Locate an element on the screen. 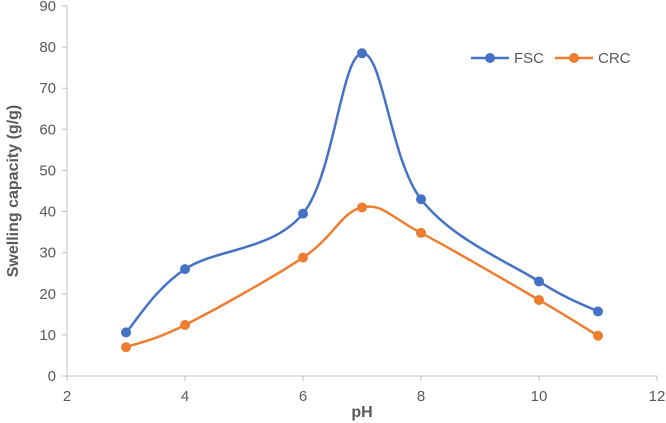 Image resolution: width=666 pixels, height=423 pixels. y-tick-label: 40 is located at coordinates (47, 212).